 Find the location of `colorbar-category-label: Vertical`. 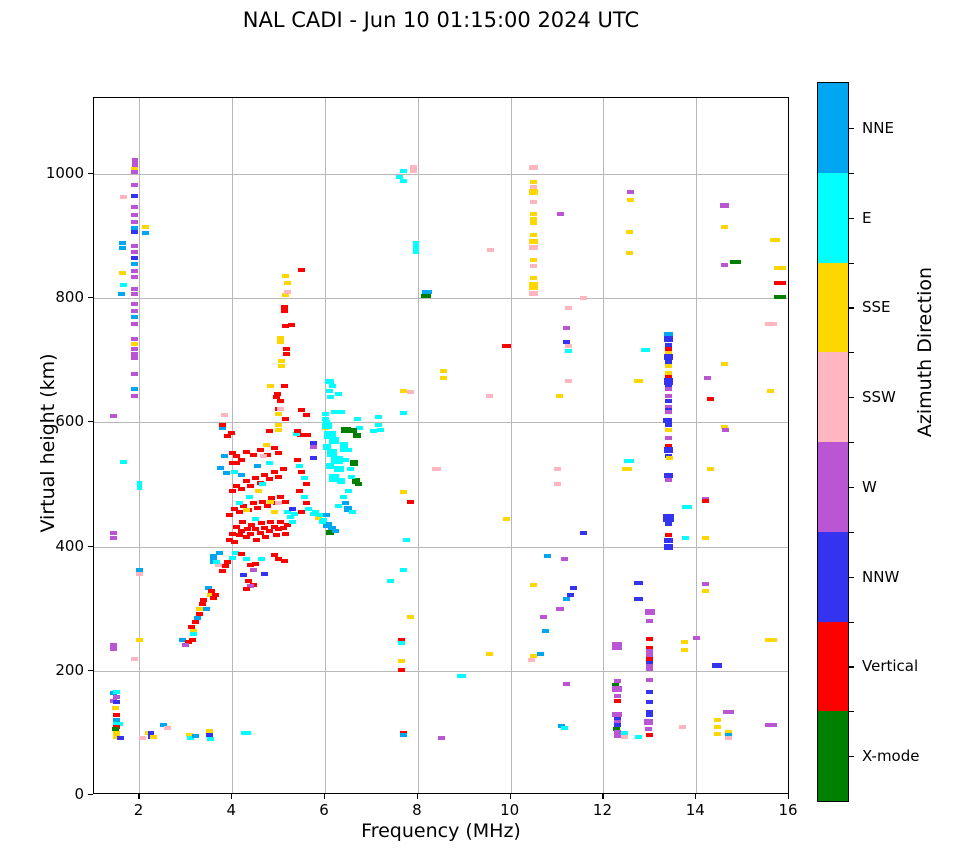

colorbar-category-label: Vertical is located at coordinates (890, 666).